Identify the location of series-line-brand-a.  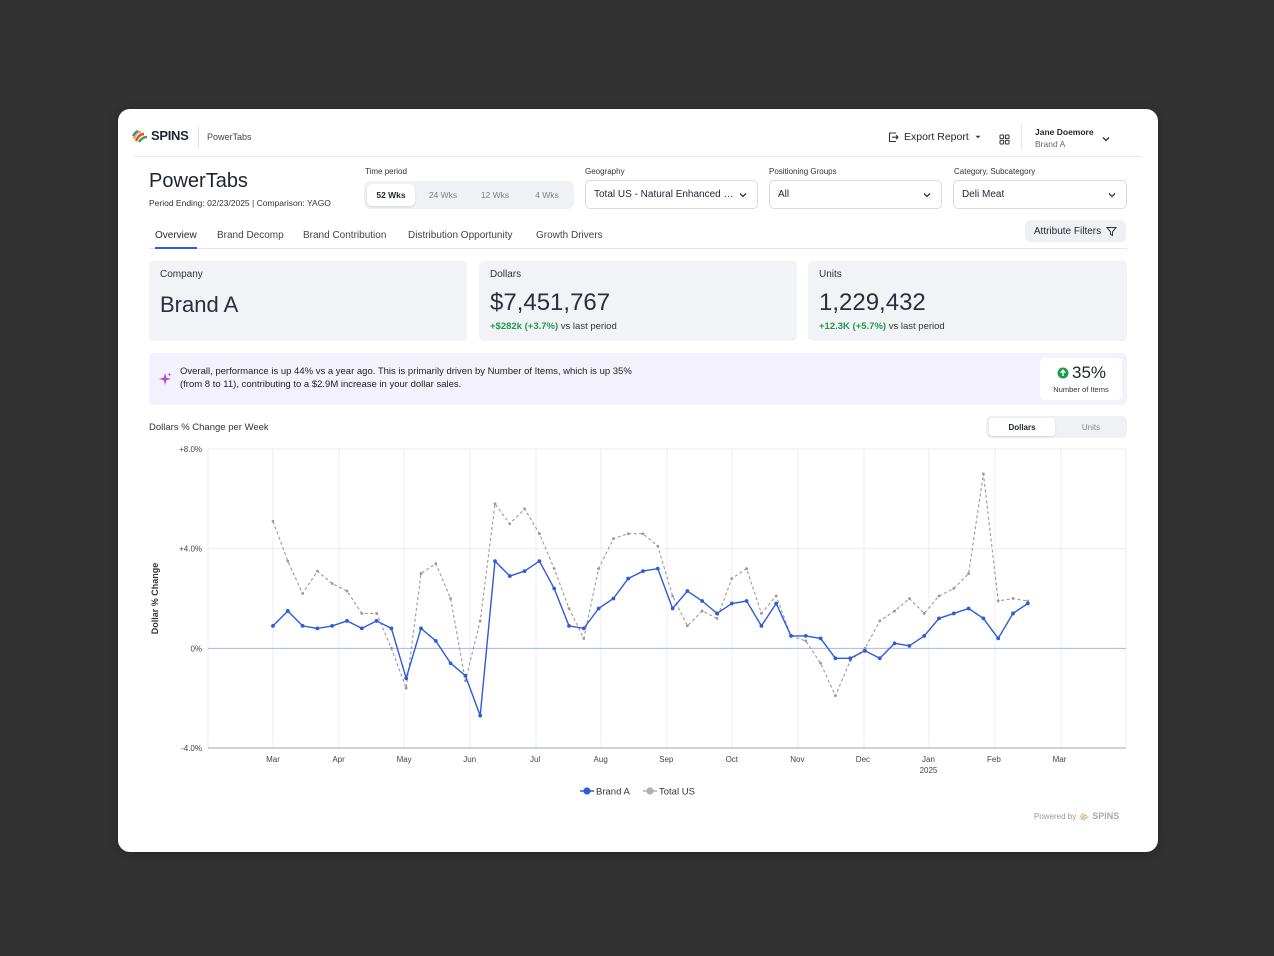
(650, 637).